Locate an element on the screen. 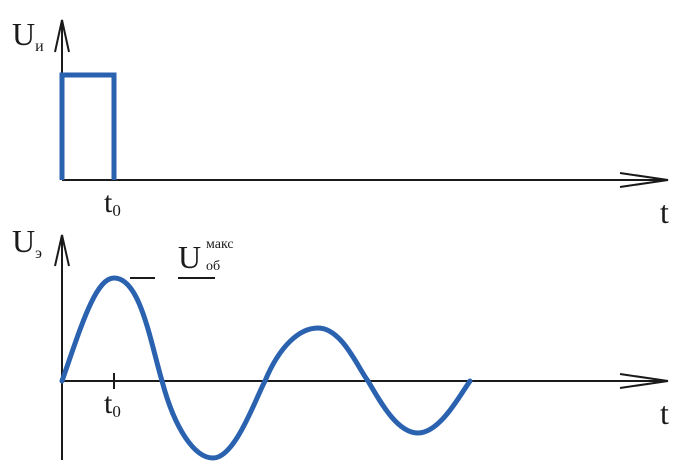 The image size is (675, 462). peak-label: U is located at coordinates (189, 257).